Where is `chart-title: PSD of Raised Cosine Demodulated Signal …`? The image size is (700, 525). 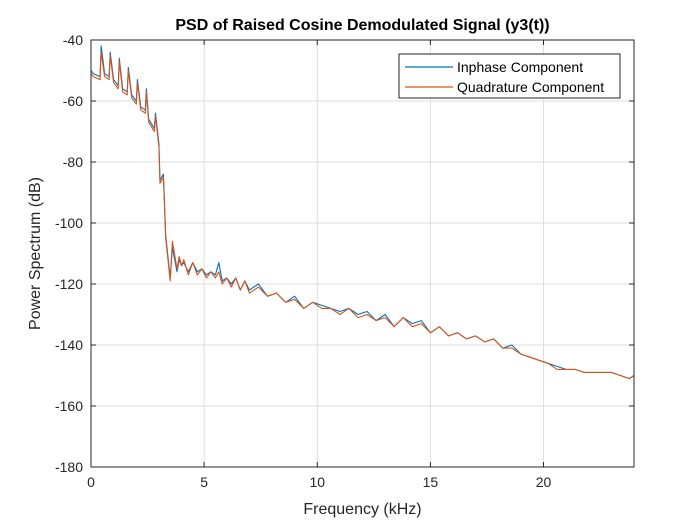 chart-title: PSD of Raised Cosine Demodulated Signal … is located at coordinates (362, 25).